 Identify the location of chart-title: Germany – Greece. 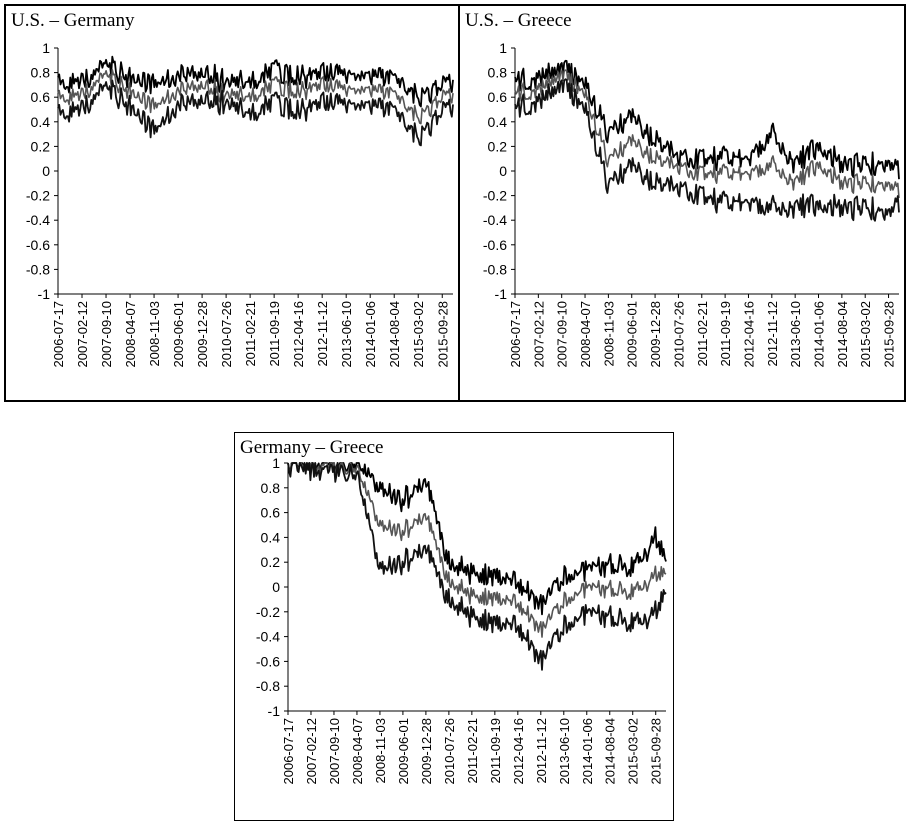
(312, 447).